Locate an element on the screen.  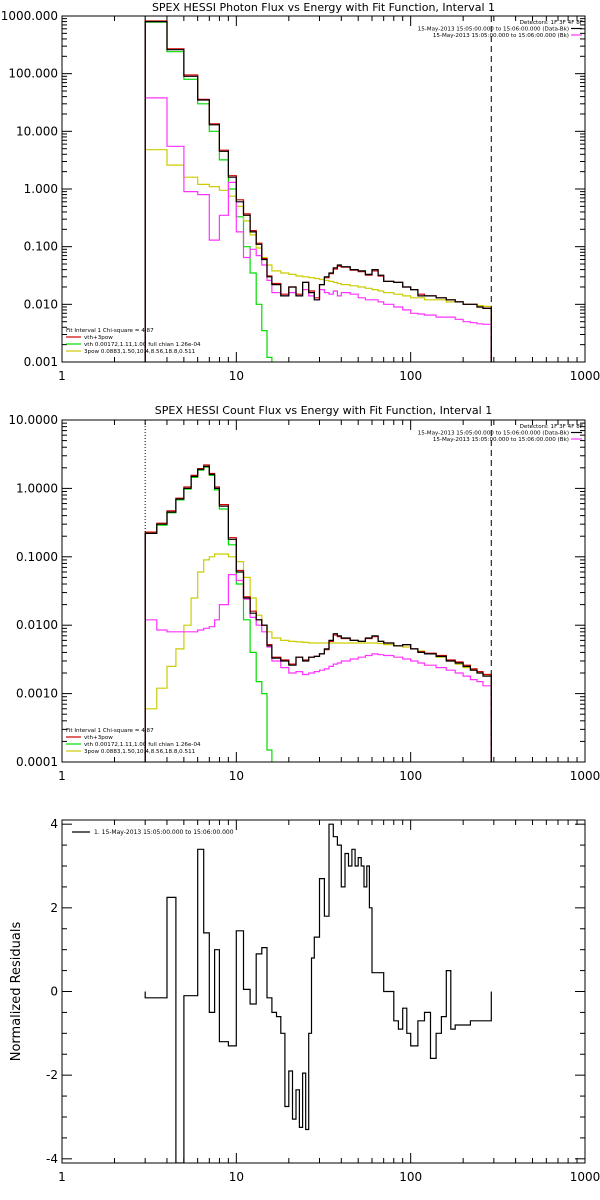
y-tick-label: 10.0000 is located at coordinates (33, 420).